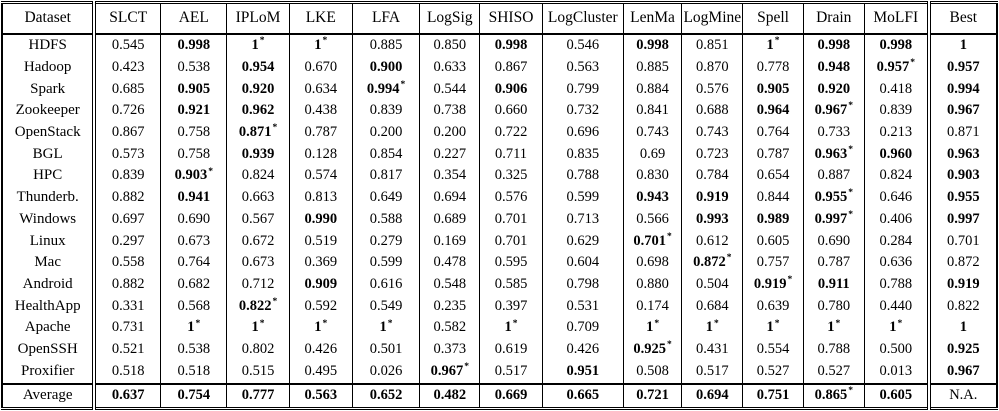  Describe the element at coordinates (833, 154) in the screenshot. I see `cell-drain: 0.963*` at that location.